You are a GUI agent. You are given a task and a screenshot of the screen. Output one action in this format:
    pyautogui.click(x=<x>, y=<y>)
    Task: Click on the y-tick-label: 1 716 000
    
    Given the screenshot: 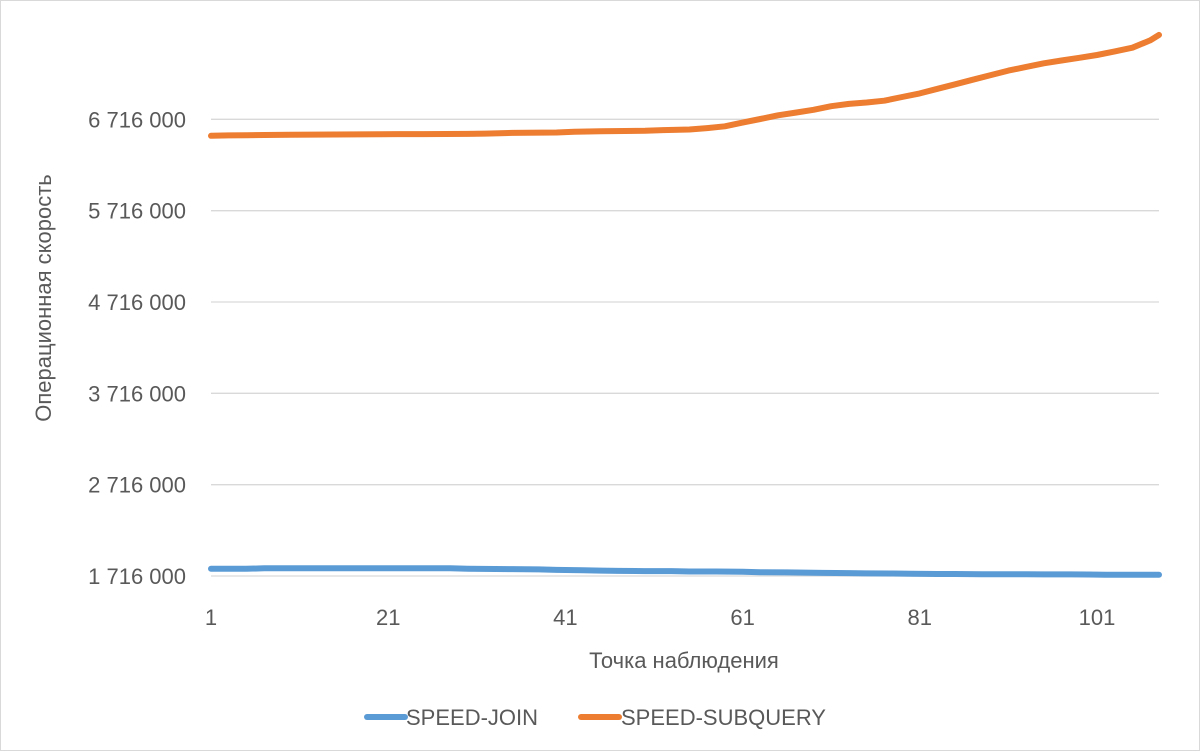 What is the action you would take?
    pyautogui.click(x=137, y=576)
    